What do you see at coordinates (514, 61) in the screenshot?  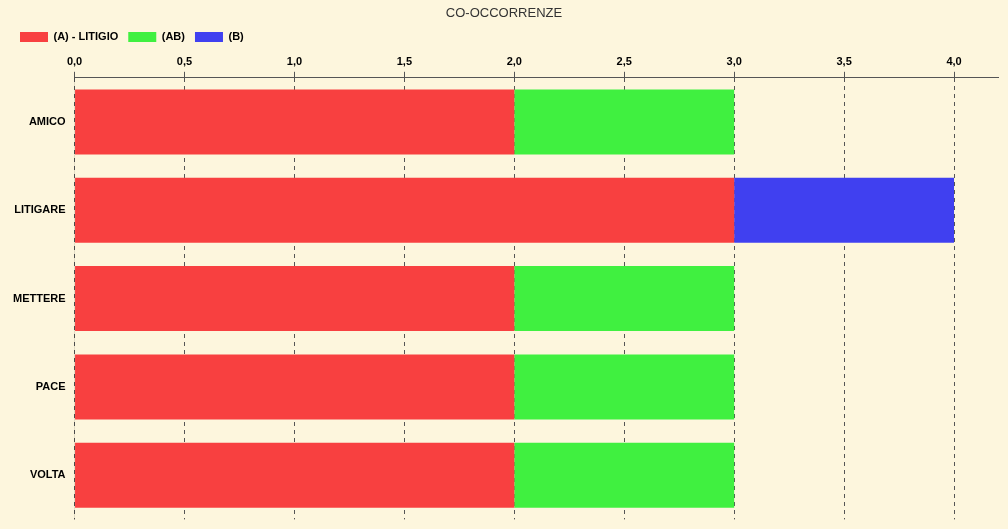 I see `x-tick-label: 2,0` at bounding box center [514, 61].